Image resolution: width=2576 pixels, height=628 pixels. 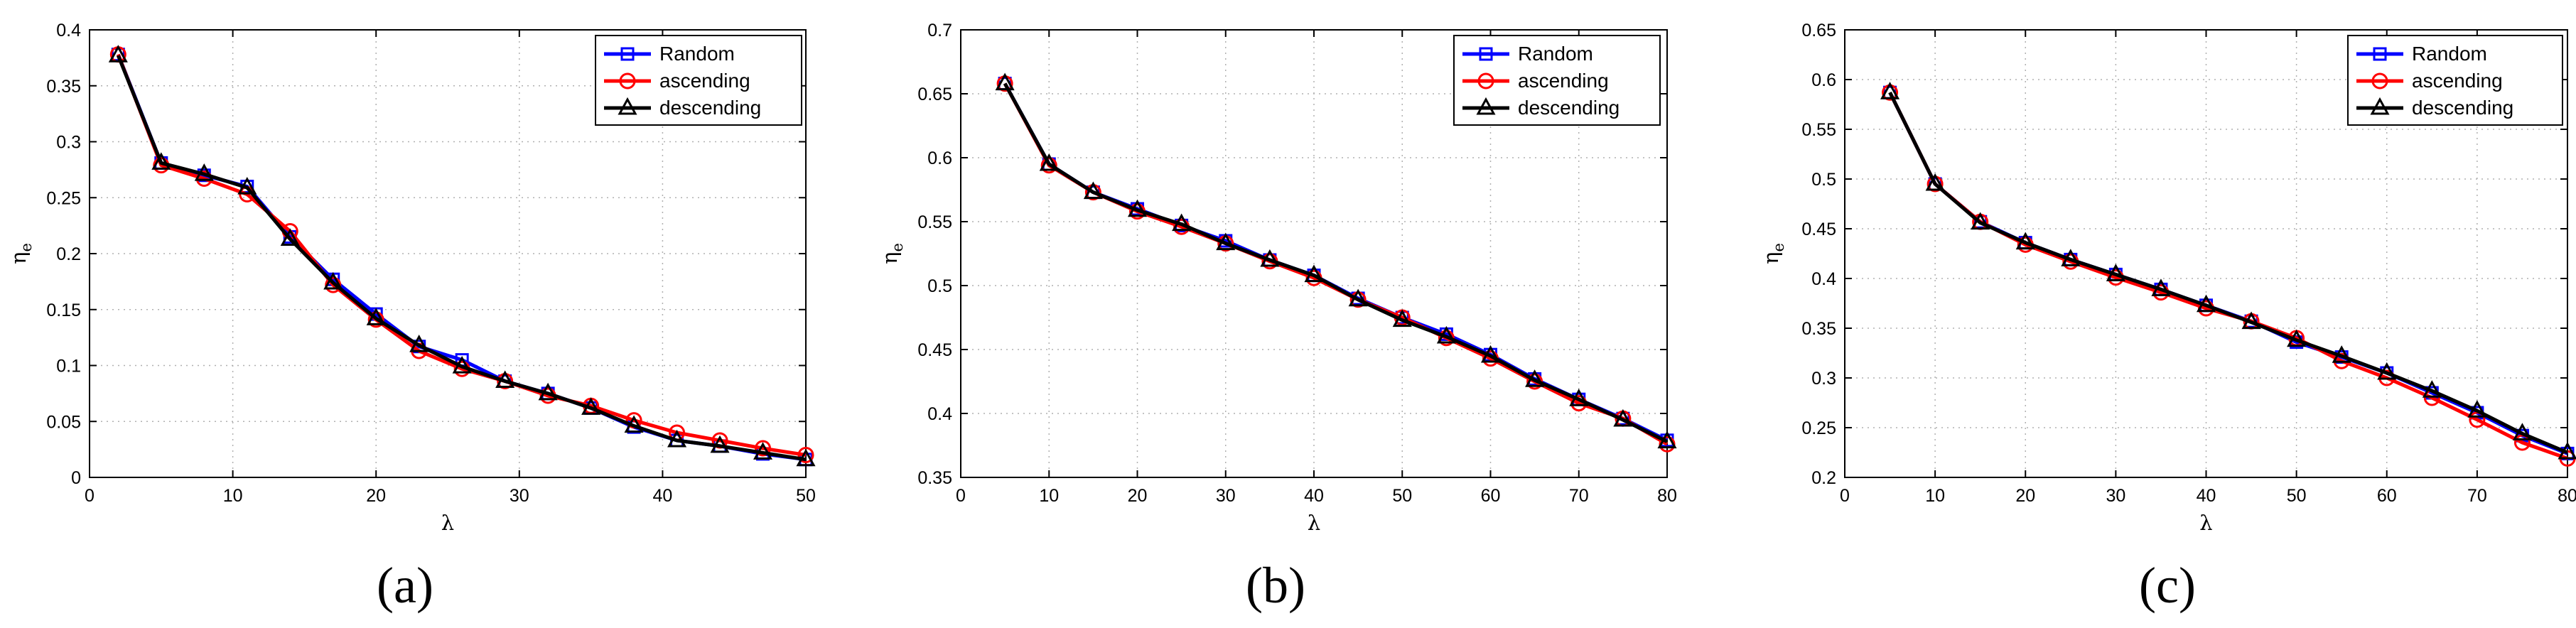 I want to click on legend: Random ascending descending, so click(x=1557, y=80).